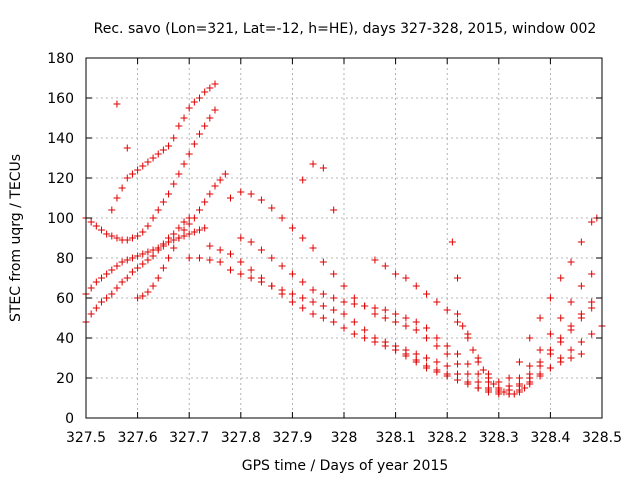 Image resolution: width=640 pixels, height=480 pixels. Describe the element at coordinates (292, 438) in the screenshot. I see `x-tick-label: 327.9` at that location.